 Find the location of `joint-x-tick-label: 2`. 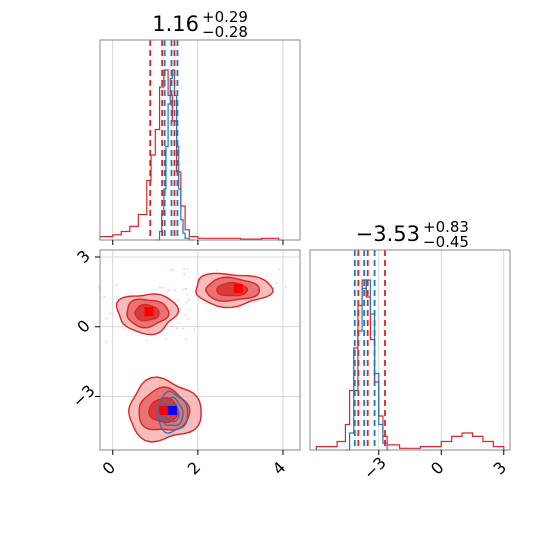

joint-x-tick-label: 2 is located at coordinates (194, 468).